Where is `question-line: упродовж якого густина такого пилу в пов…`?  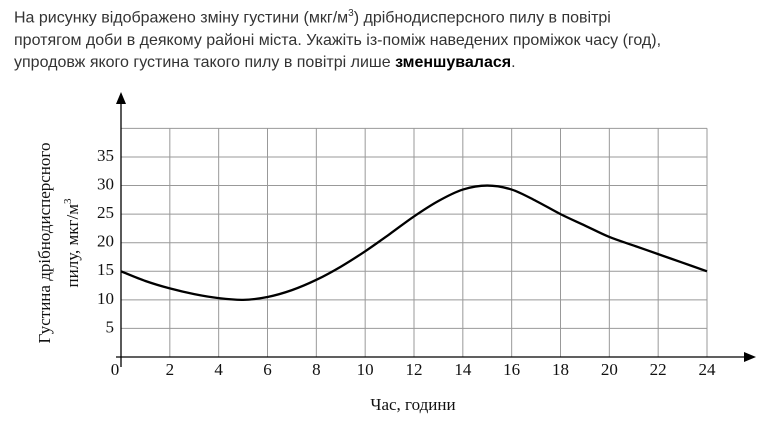
question-line: упродовж якого густина такого пилу в пов… is located at coordinates (265, 63).